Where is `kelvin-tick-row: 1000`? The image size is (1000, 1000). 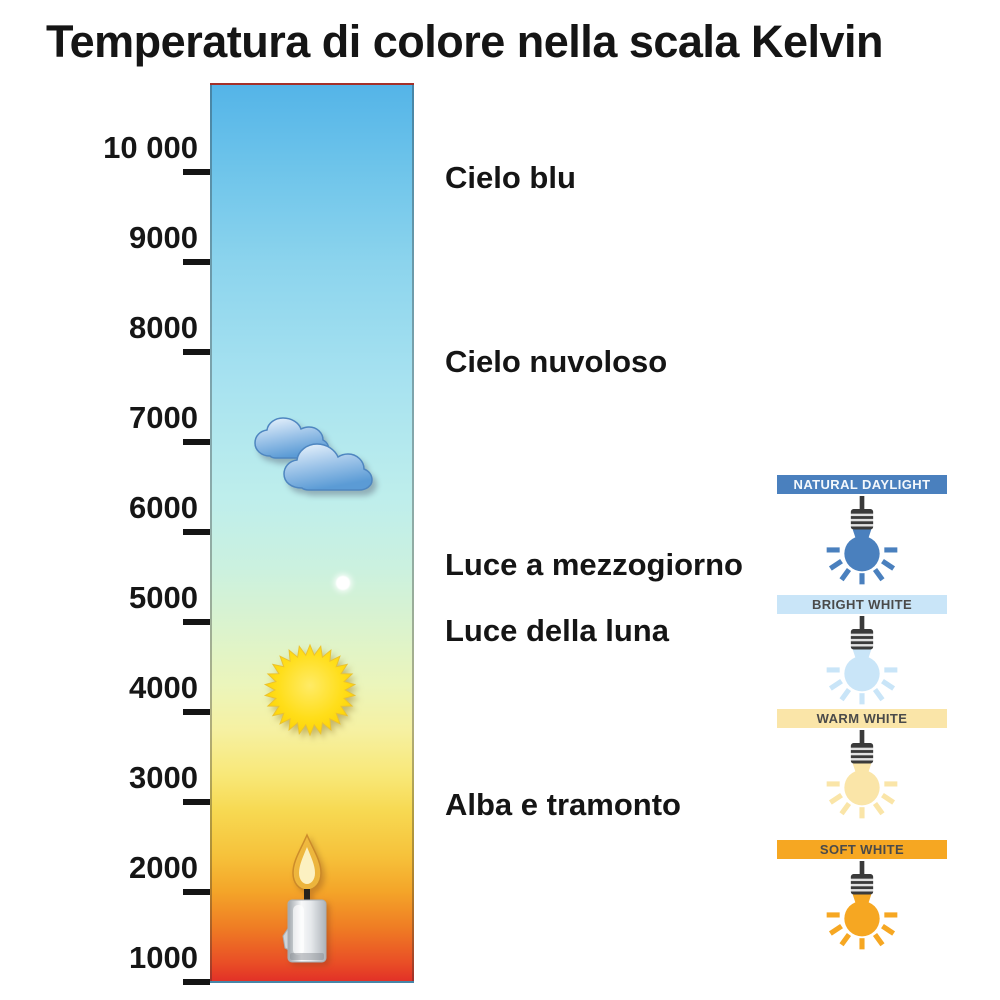 kelvin-tick-row: 1000 is located at coordinates (135, 962).